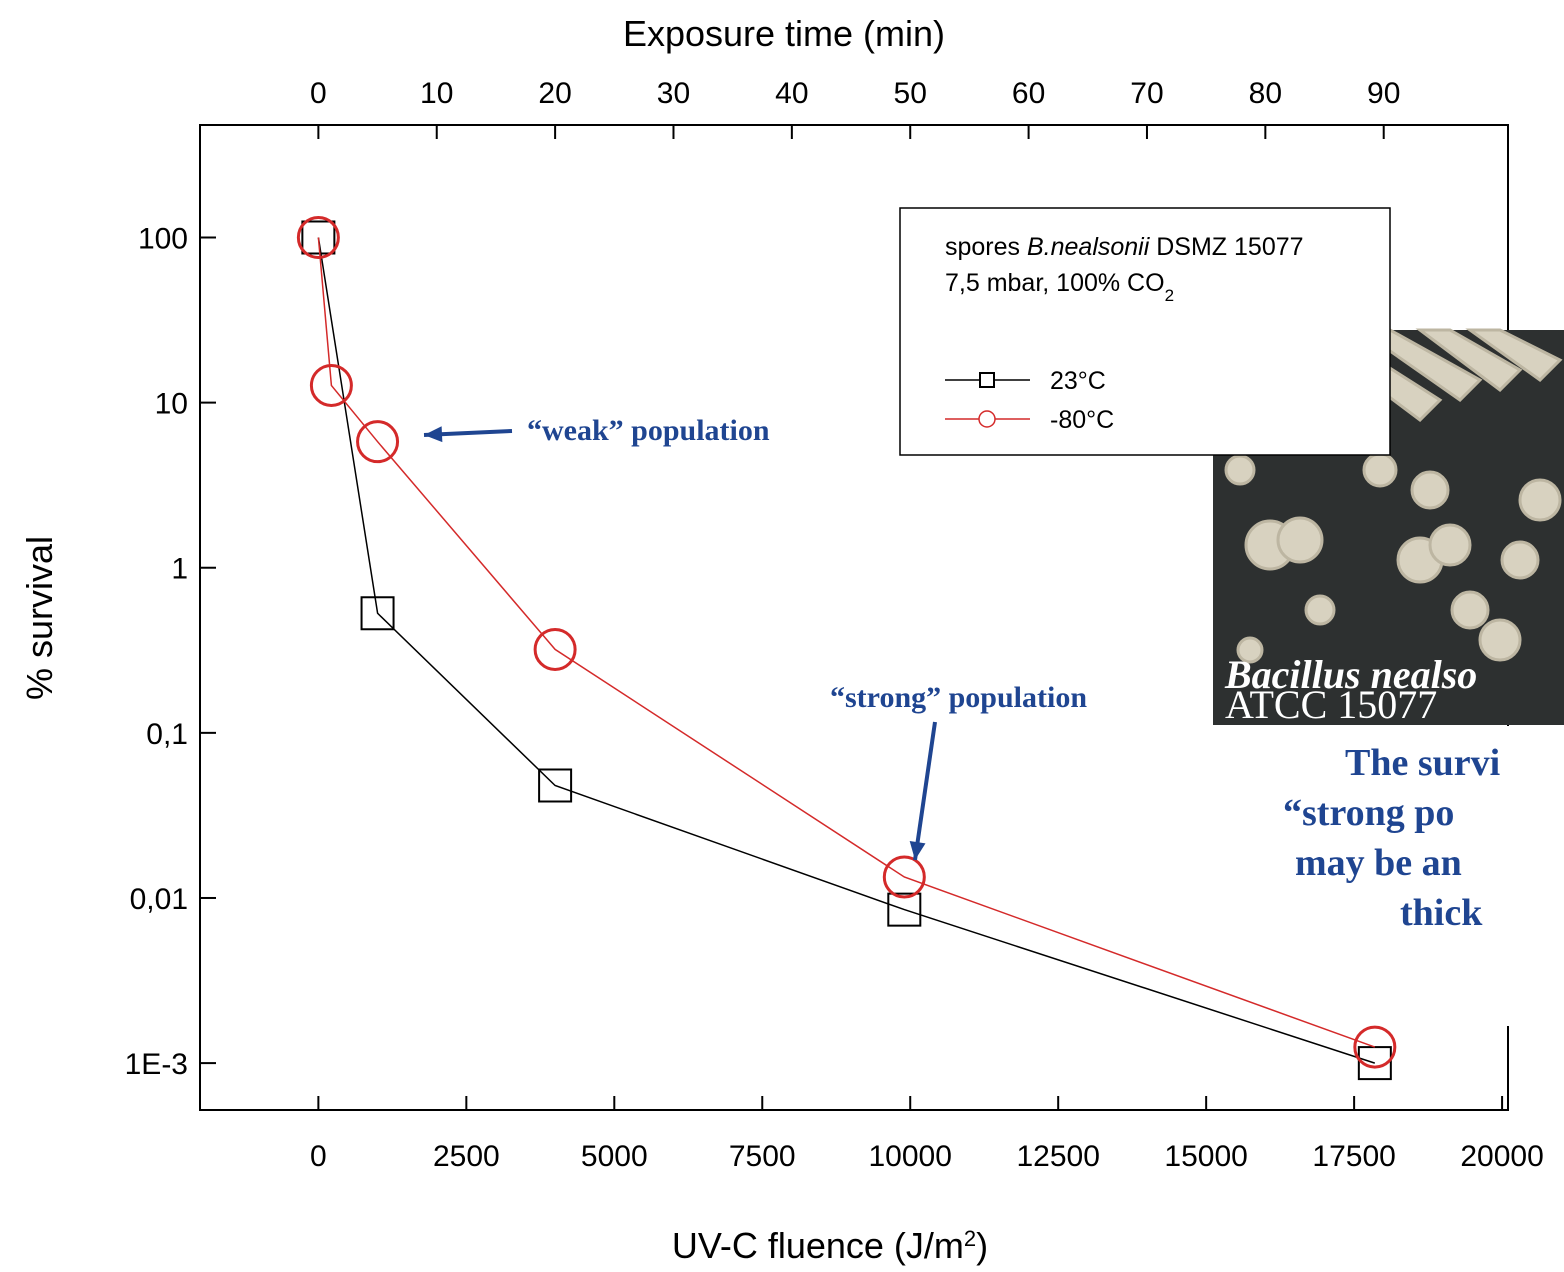  I want to click on x-tick-label: 17500, so click(1353, 1156).